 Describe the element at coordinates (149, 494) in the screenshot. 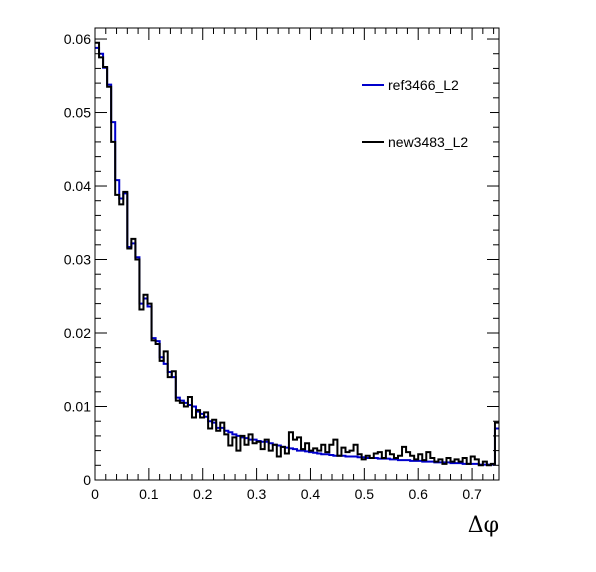

I see `x-tick-label: 0.1` at that location.